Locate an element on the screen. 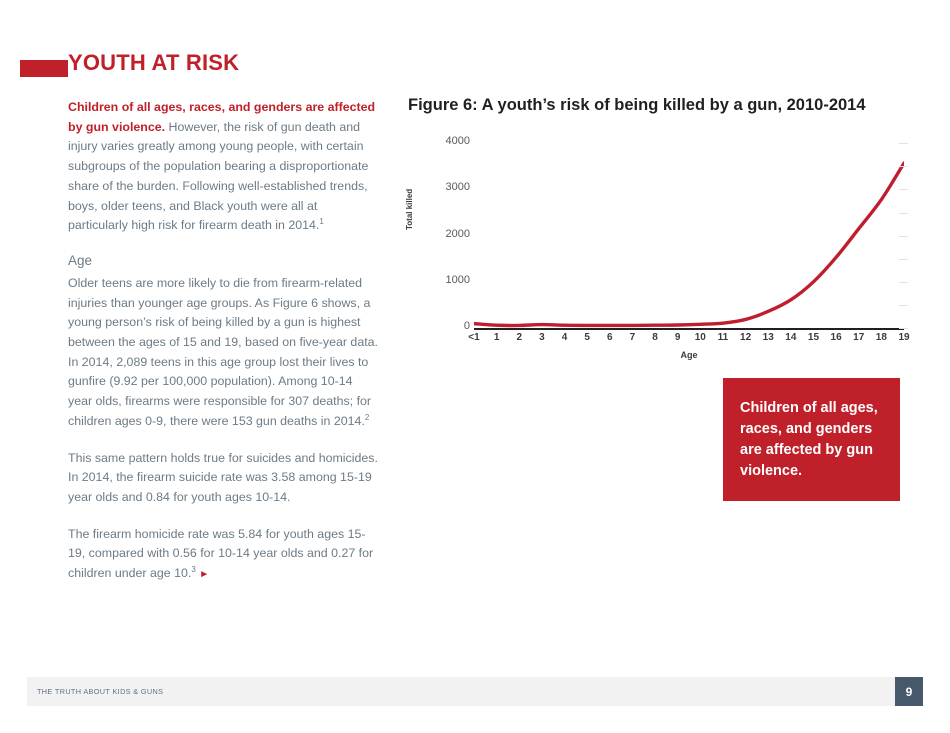  x-axis-ticks: <1 1 2 3 4 5 6 7 8 9 10 11 12 13 14 15 16 17 18 19 is located at coordinates (688, 340).